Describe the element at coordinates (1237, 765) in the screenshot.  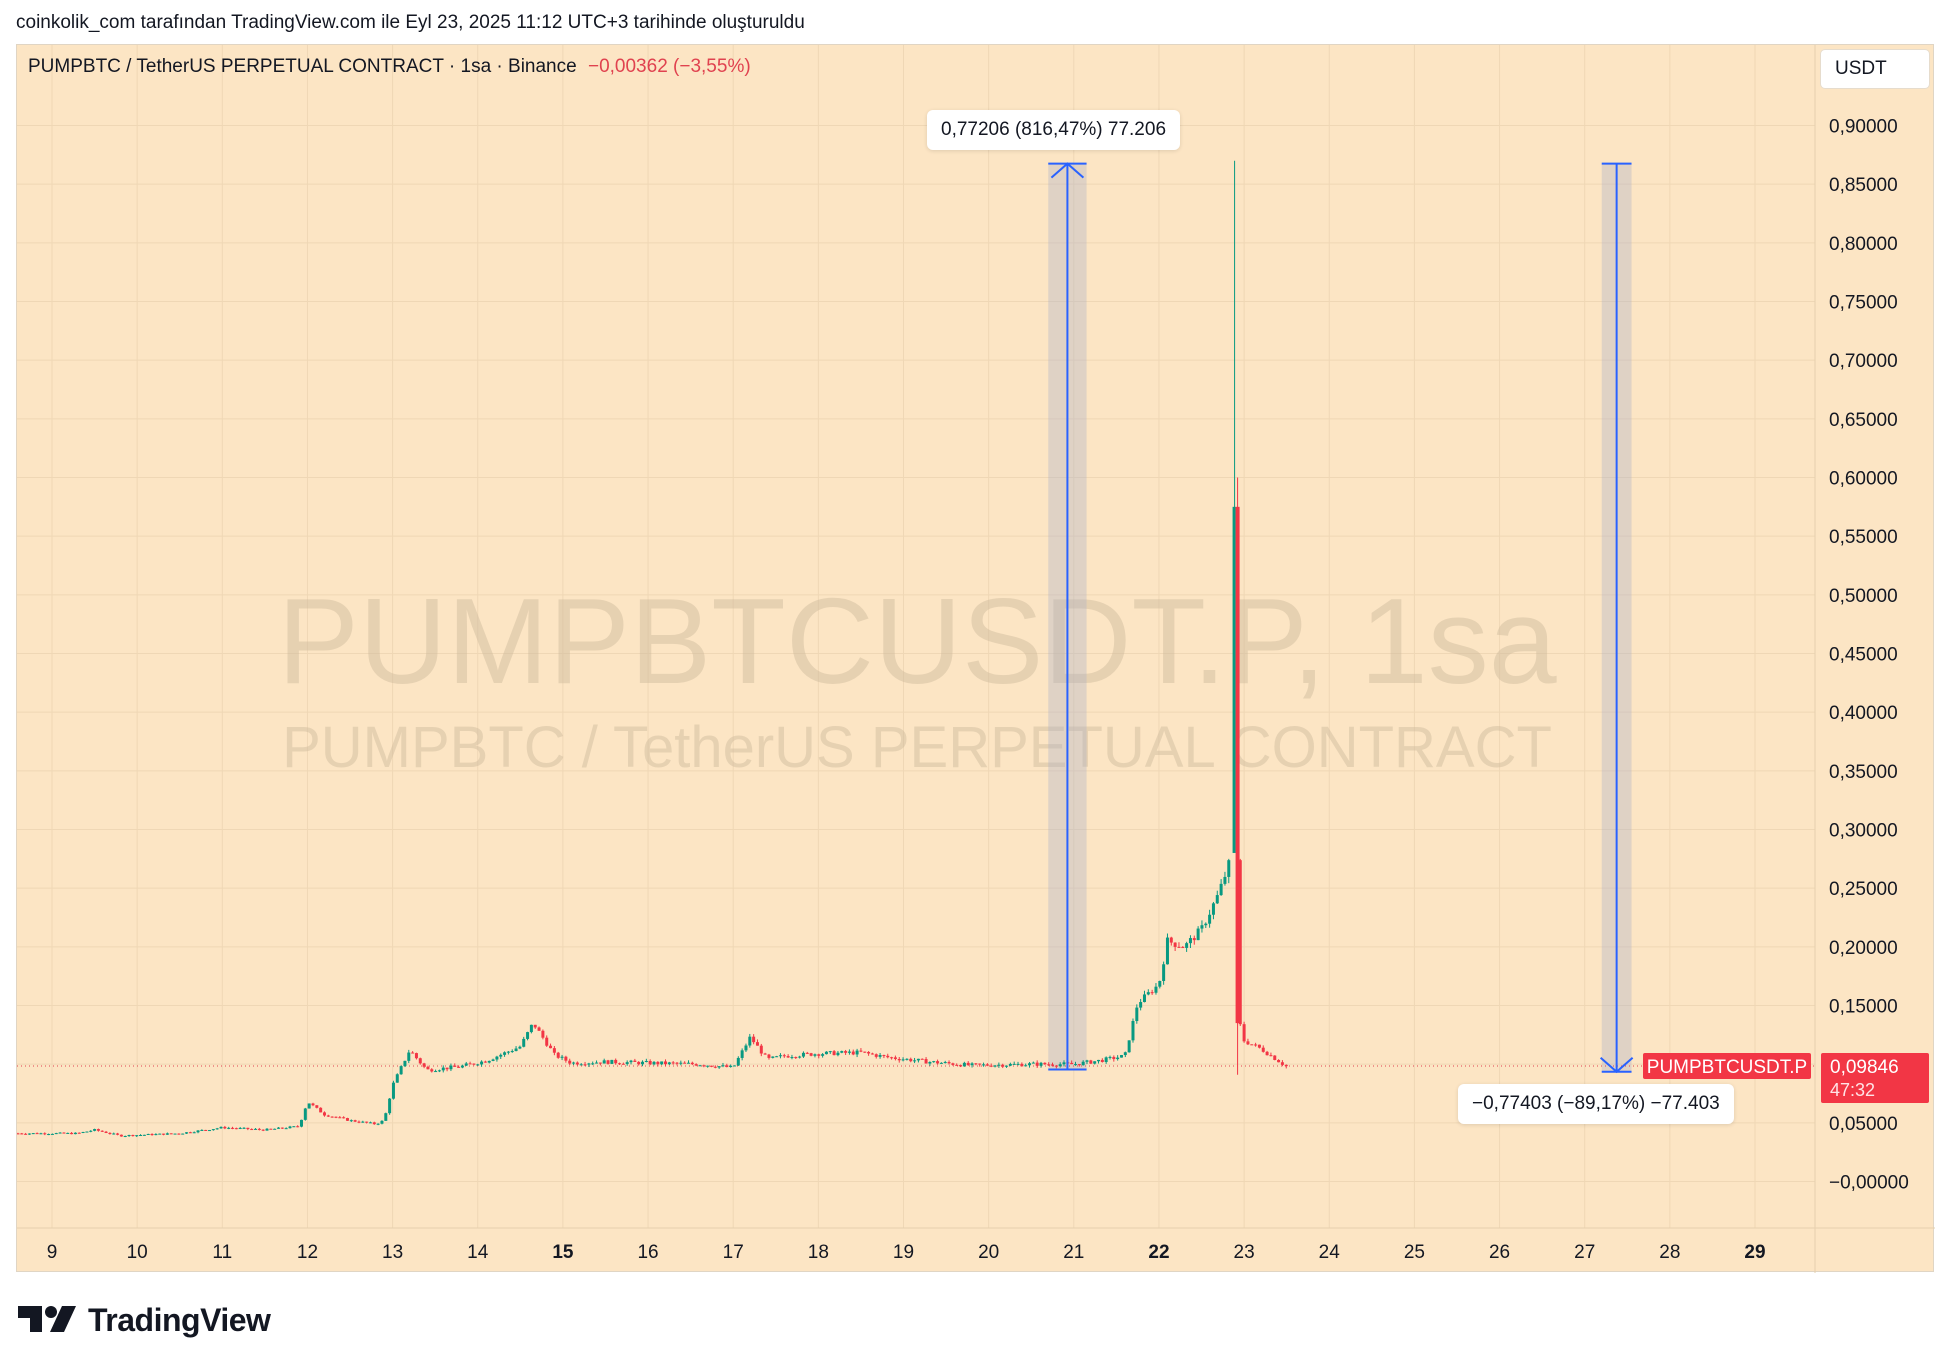
I see `spike-down-body` at that location.